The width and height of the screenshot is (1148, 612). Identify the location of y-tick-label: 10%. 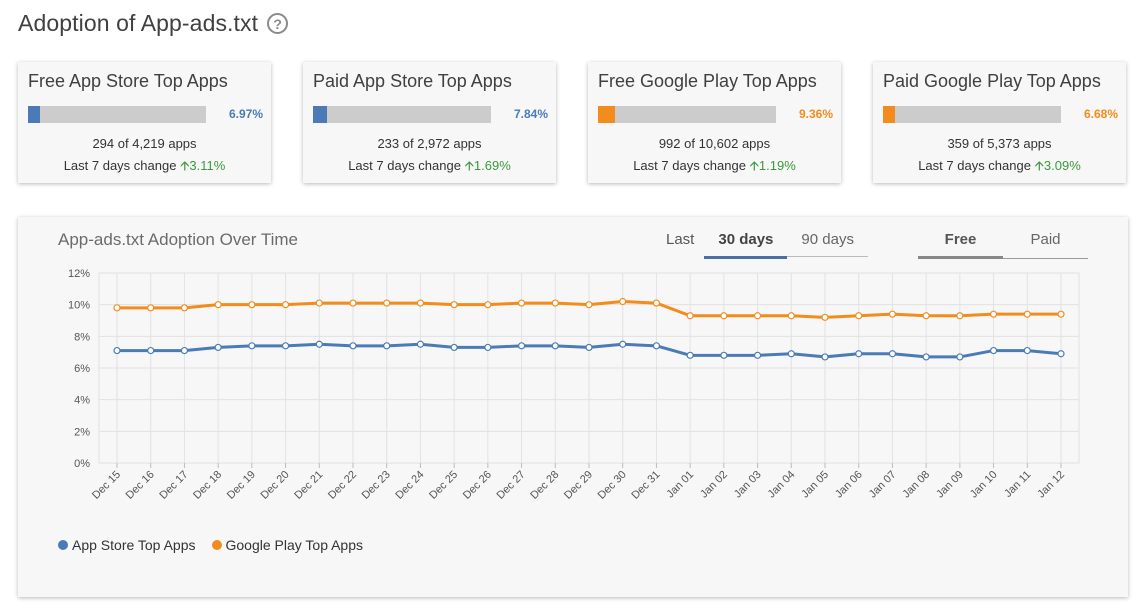
(79, 306).